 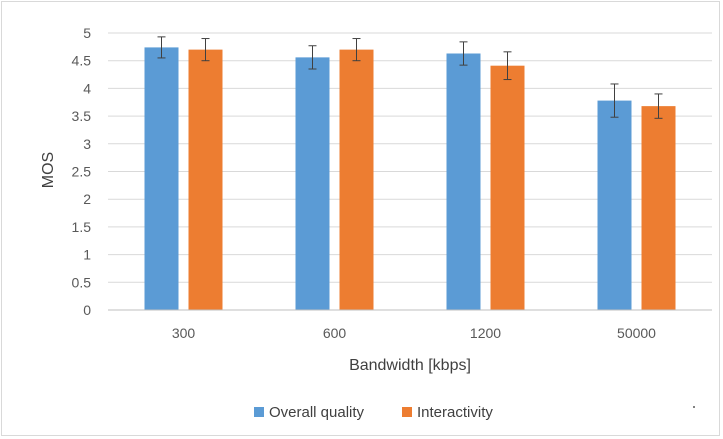 I want to click on y-tick-label: 2.5, so click(x=82, y=172).